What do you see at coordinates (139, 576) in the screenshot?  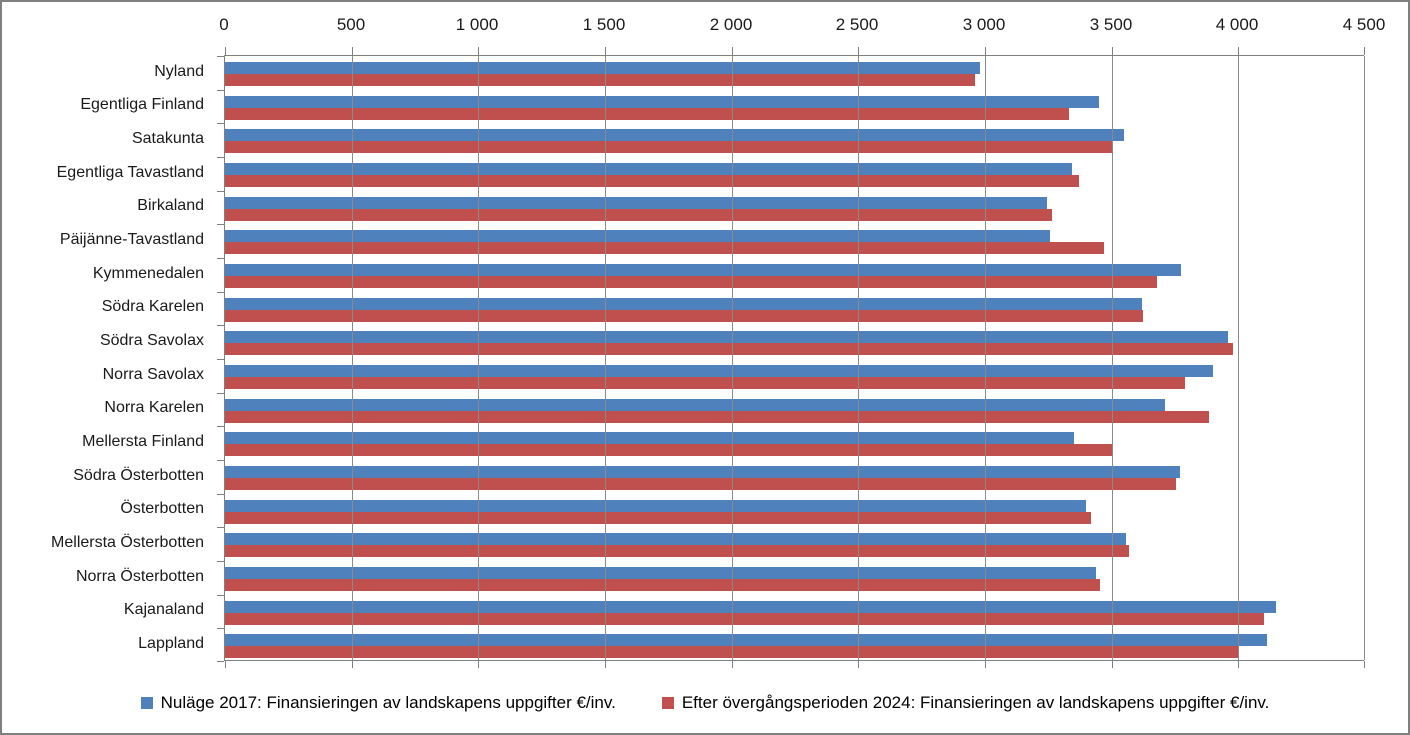 I see `category-label: Norra Österbotten` at bounding box center [139, 576].